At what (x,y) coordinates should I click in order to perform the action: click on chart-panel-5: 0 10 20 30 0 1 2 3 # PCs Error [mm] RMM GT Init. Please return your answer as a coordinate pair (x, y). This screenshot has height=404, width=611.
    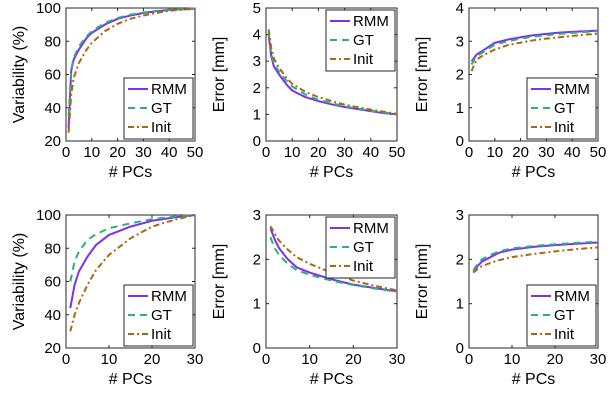
    Looking at the image, I should click on (308, 297).